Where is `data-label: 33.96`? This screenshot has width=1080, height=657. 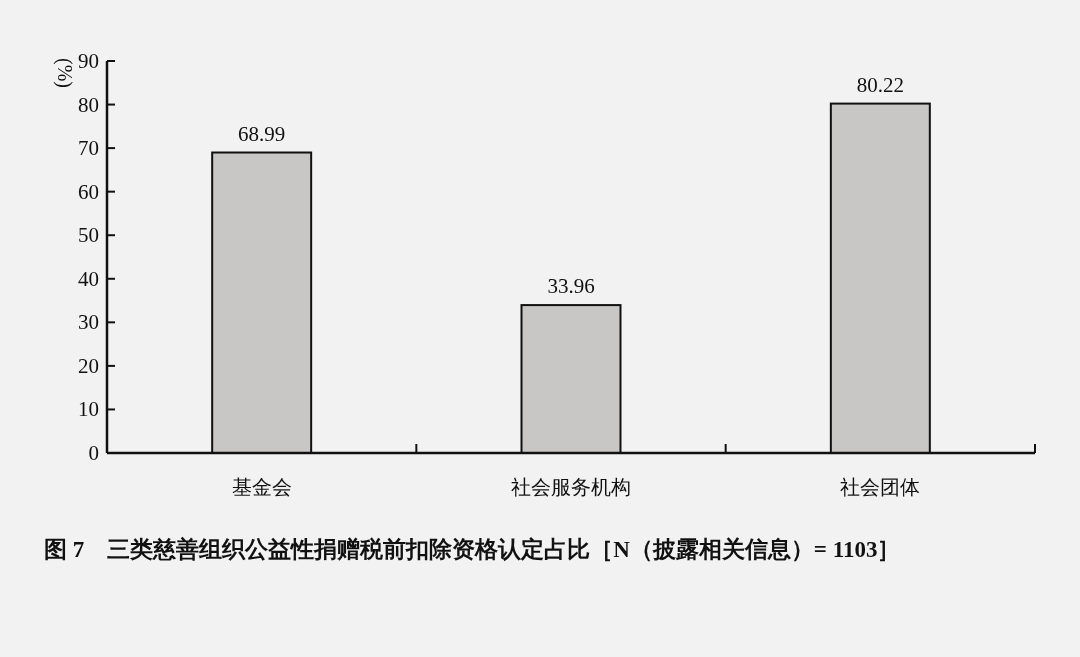
data-label: 33.96 is located at coordinates (571, 286).